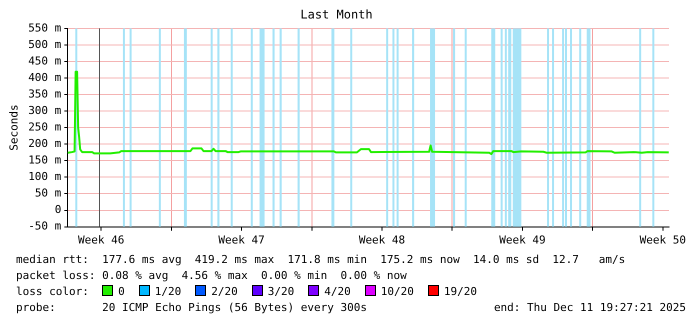 This screenshot has width=697, height=321. What do you see at coordinates (224, 291) in the screenshot?
I see `legend-label: 2/20` at bounding box center [224, 291].